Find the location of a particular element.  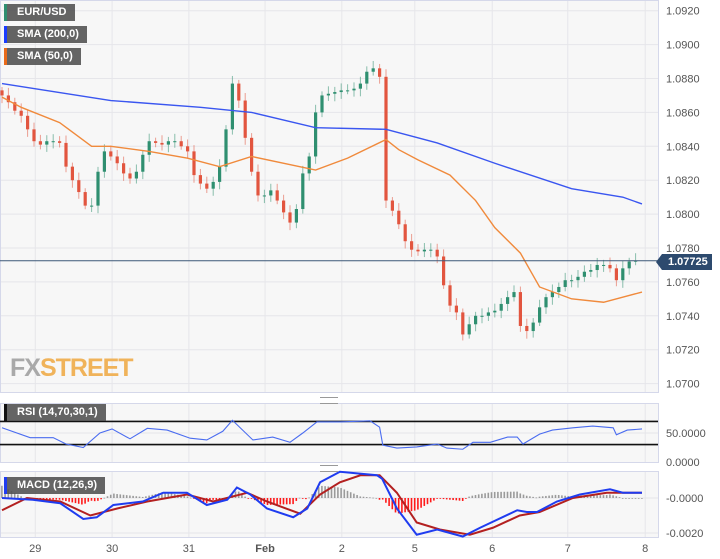

legend-rsi: RSI (14,70,30,1) is located at coordinates (55, 412).